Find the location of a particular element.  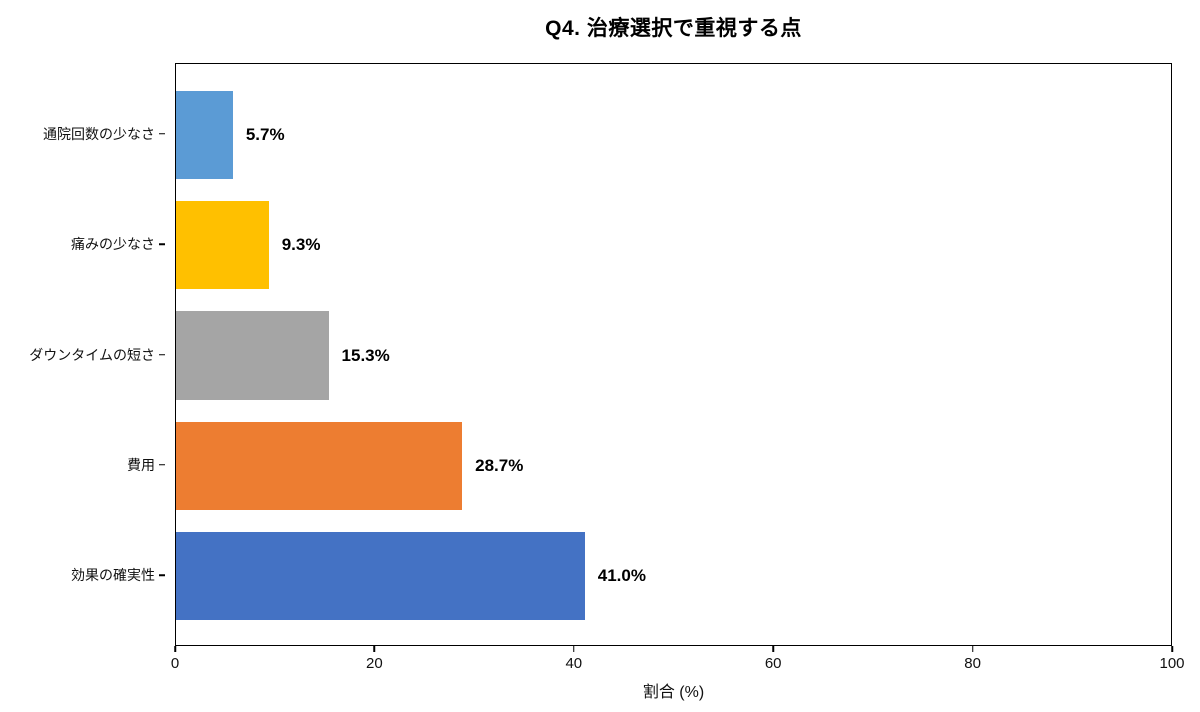

x-tick-label: 100 is located at coordinates (1172, 663).